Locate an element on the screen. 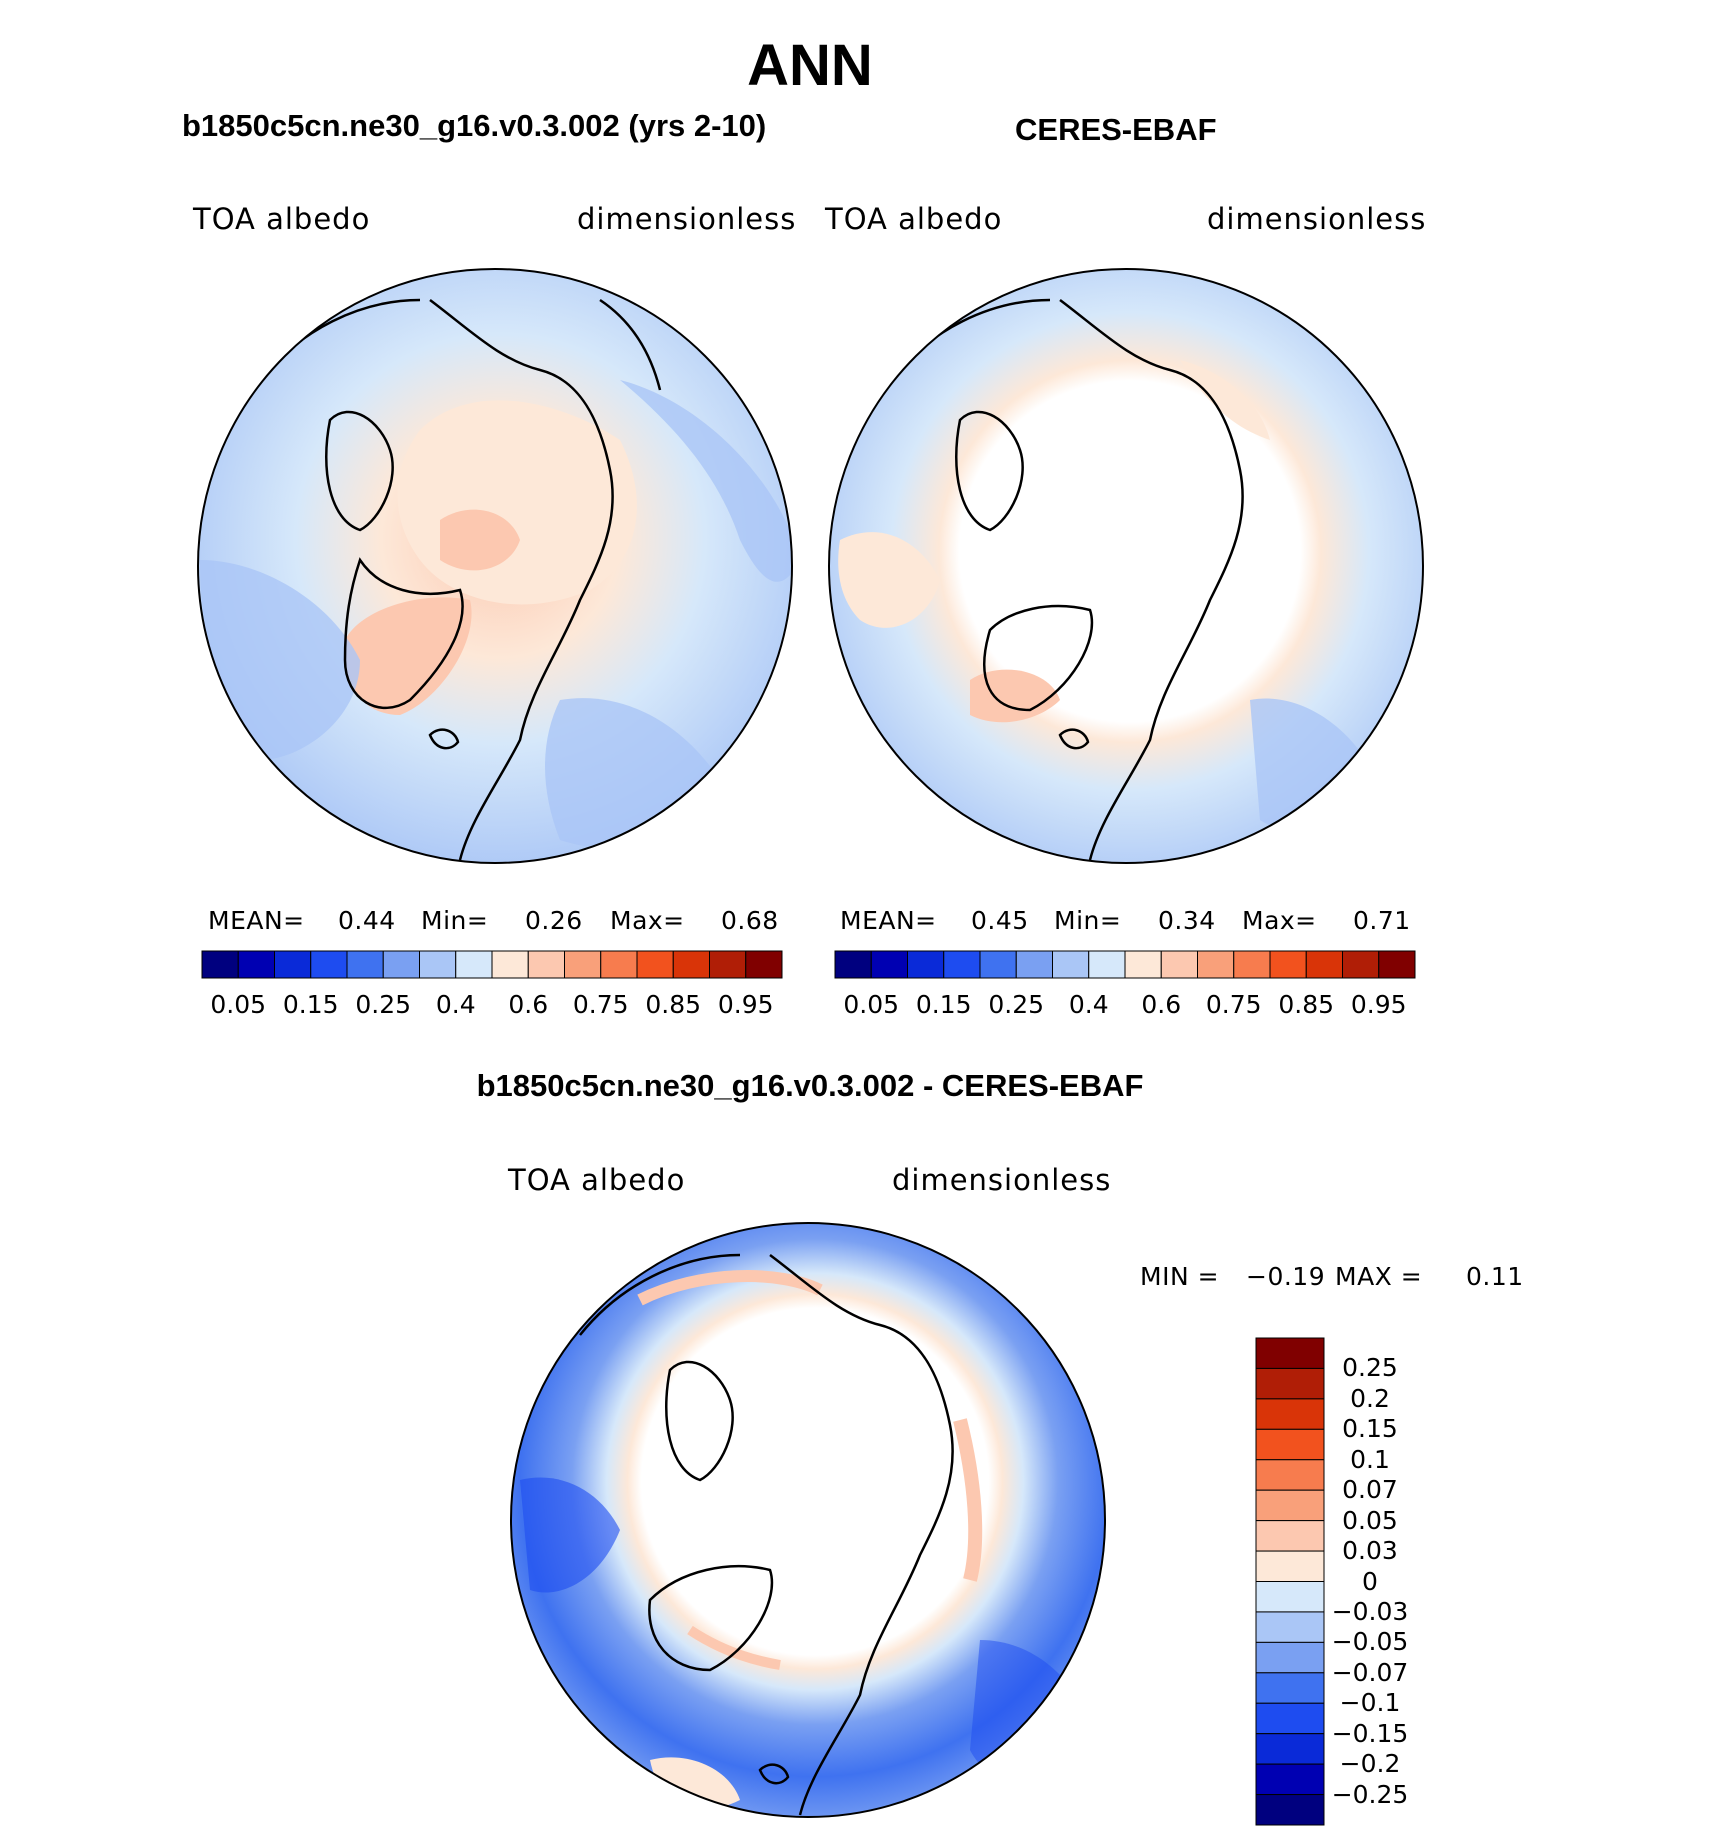 This screenshot has width=1710, height=1838. obs-variable-label: TOA albedo is located at coordinates (914, 219).